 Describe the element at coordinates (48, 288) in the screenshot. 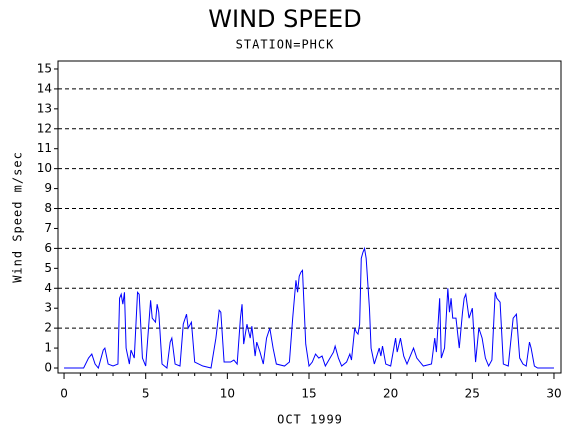

I see `y-tick-label: 4` at that location.